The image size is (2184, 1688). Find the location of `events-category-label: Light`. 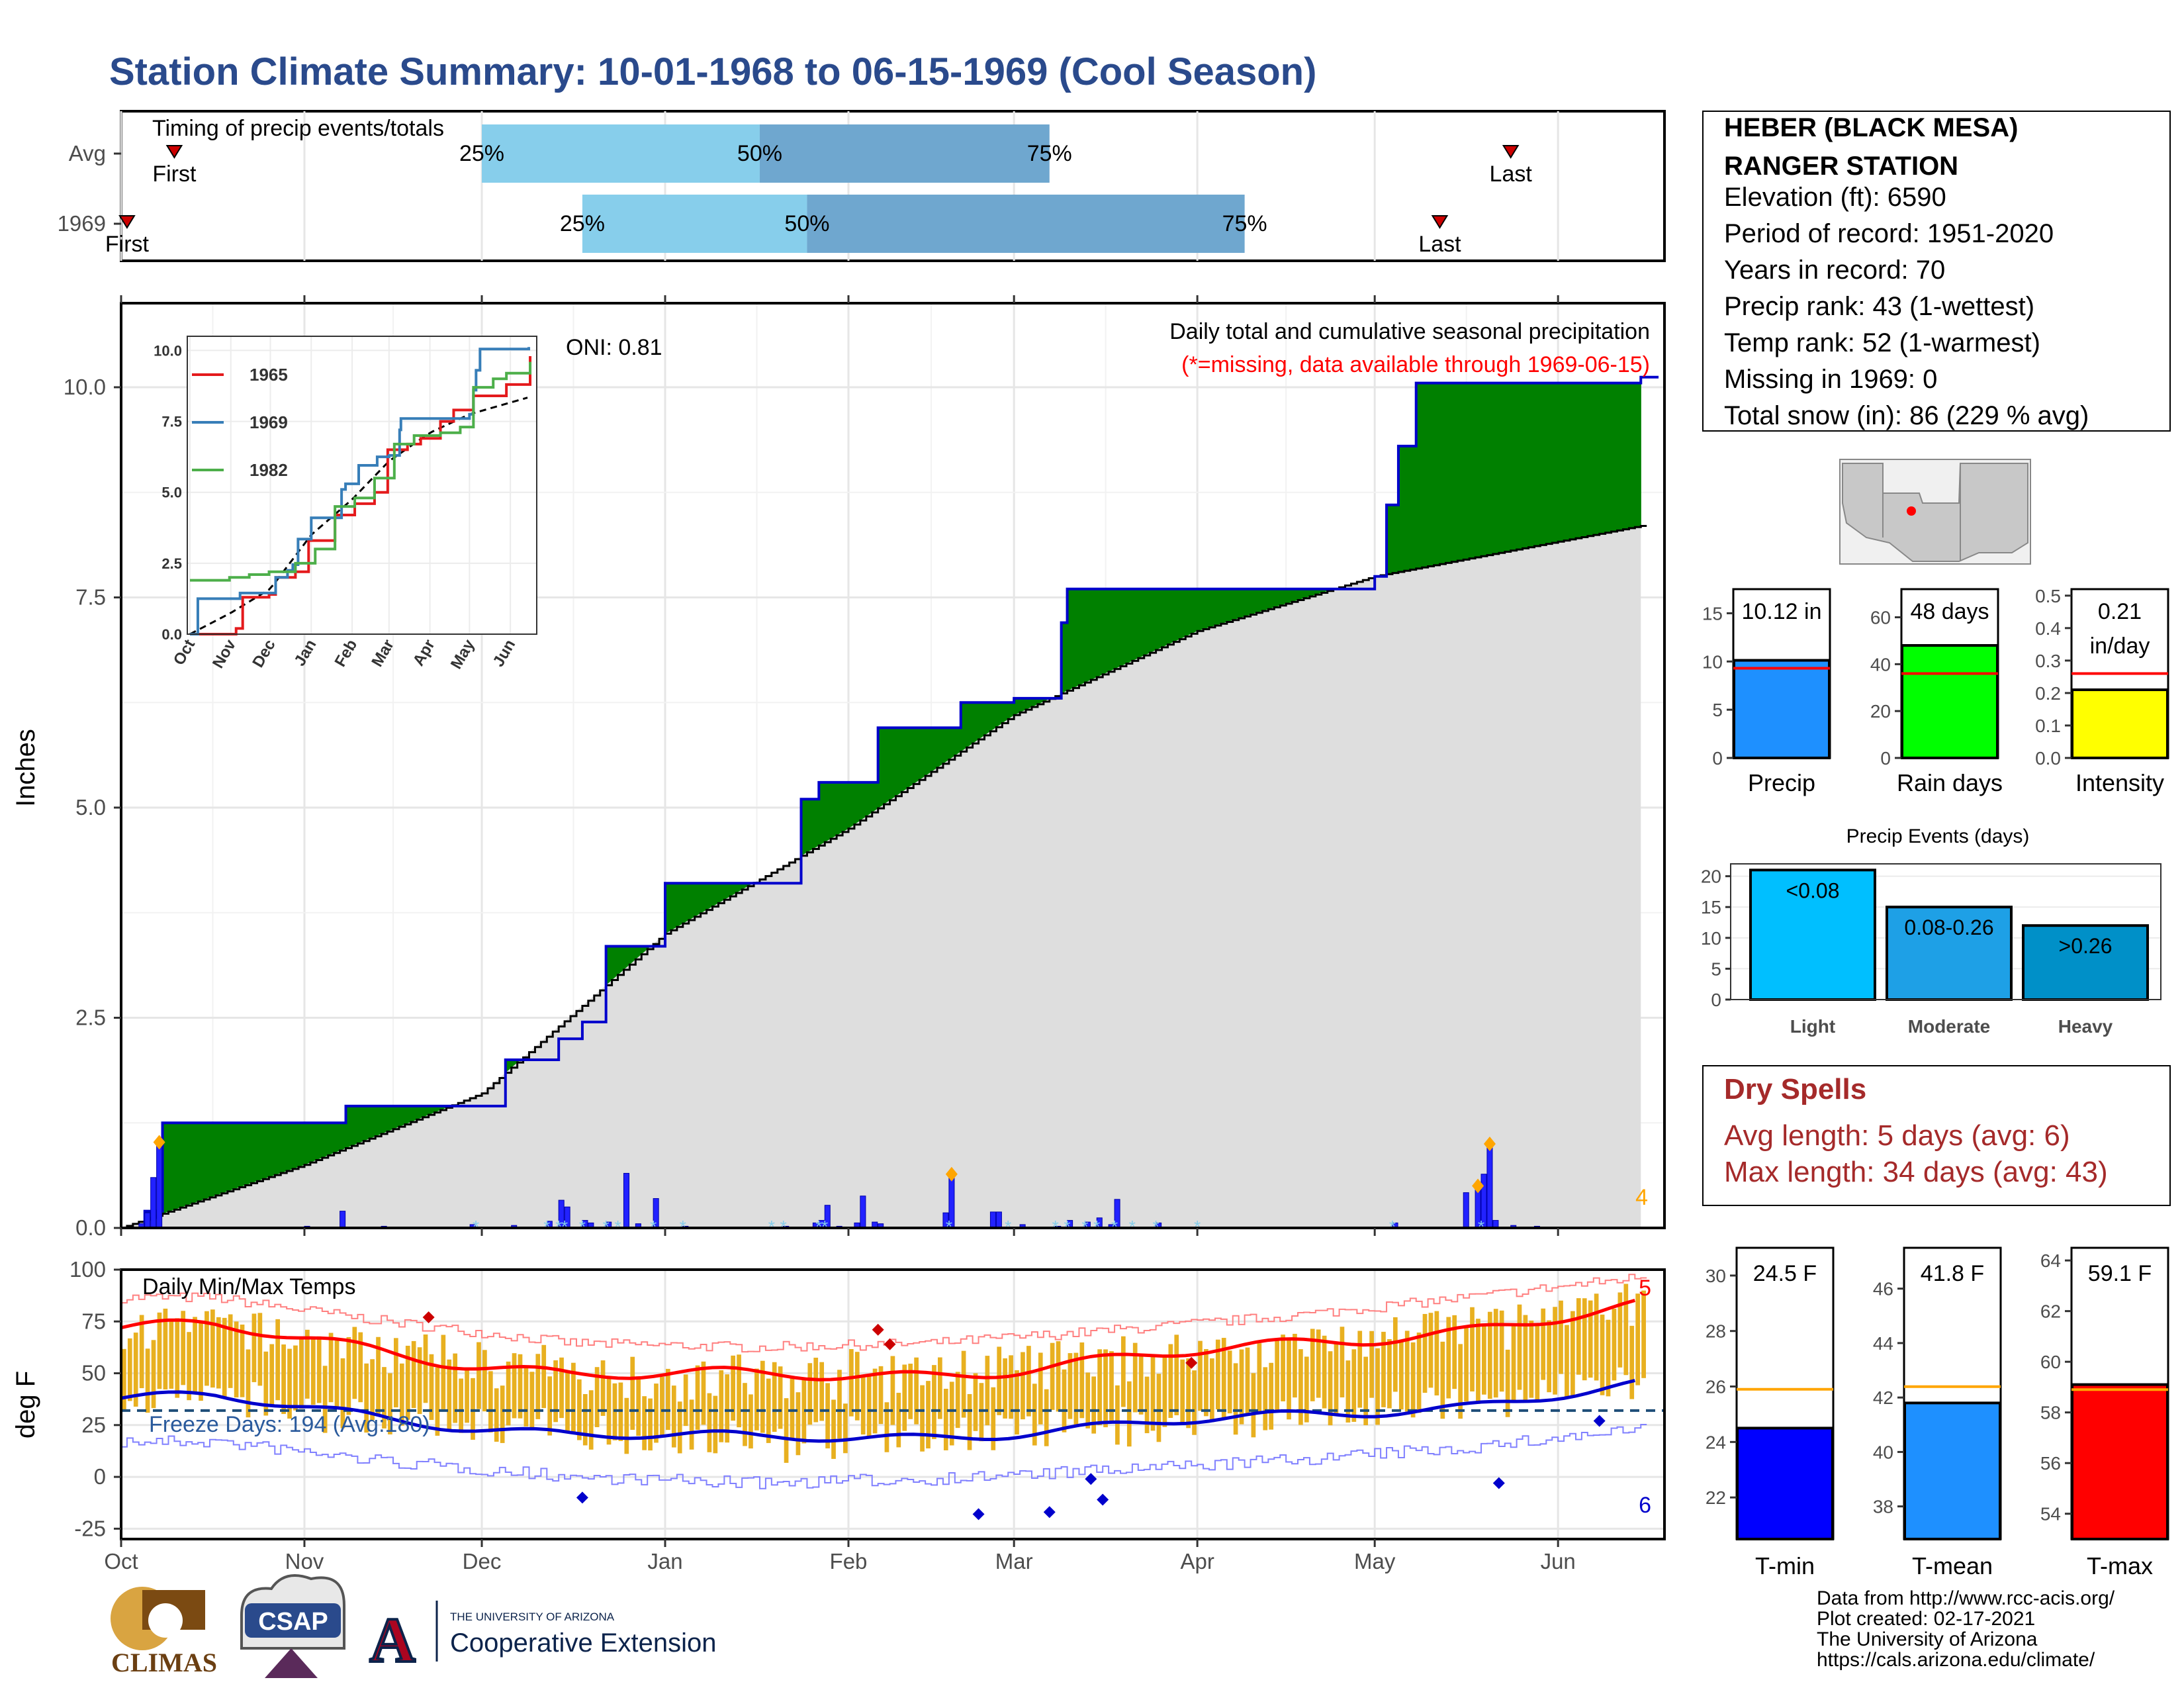

events-category-label: Light is located at coordinates (1812, 1026).